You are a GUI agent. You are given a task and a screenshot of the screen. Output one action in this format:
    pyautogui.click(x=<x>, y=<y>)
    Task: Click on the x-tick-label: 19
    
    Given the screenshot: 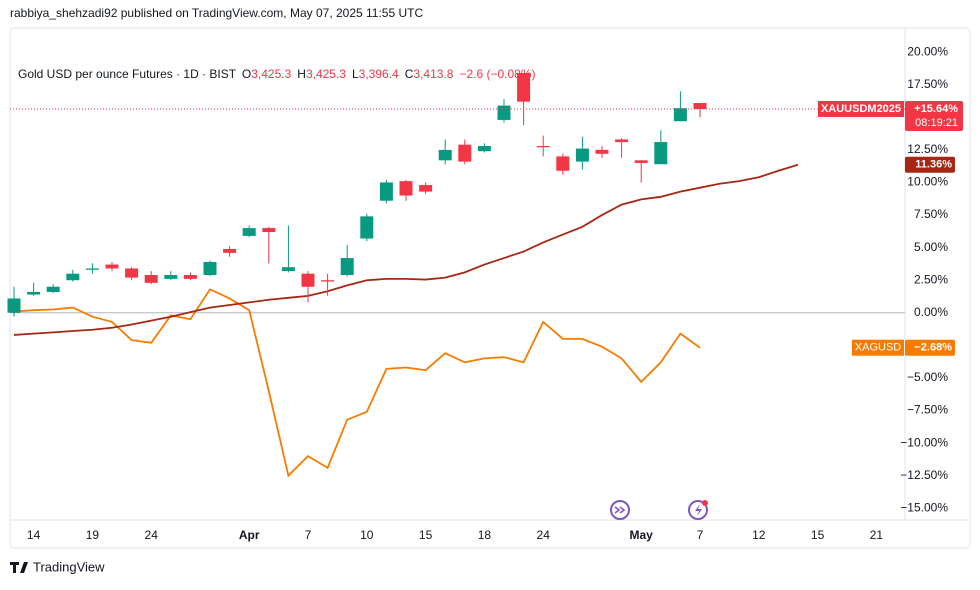 What is the action you would take?
    pyautogui.click(x=93, y=535)
    